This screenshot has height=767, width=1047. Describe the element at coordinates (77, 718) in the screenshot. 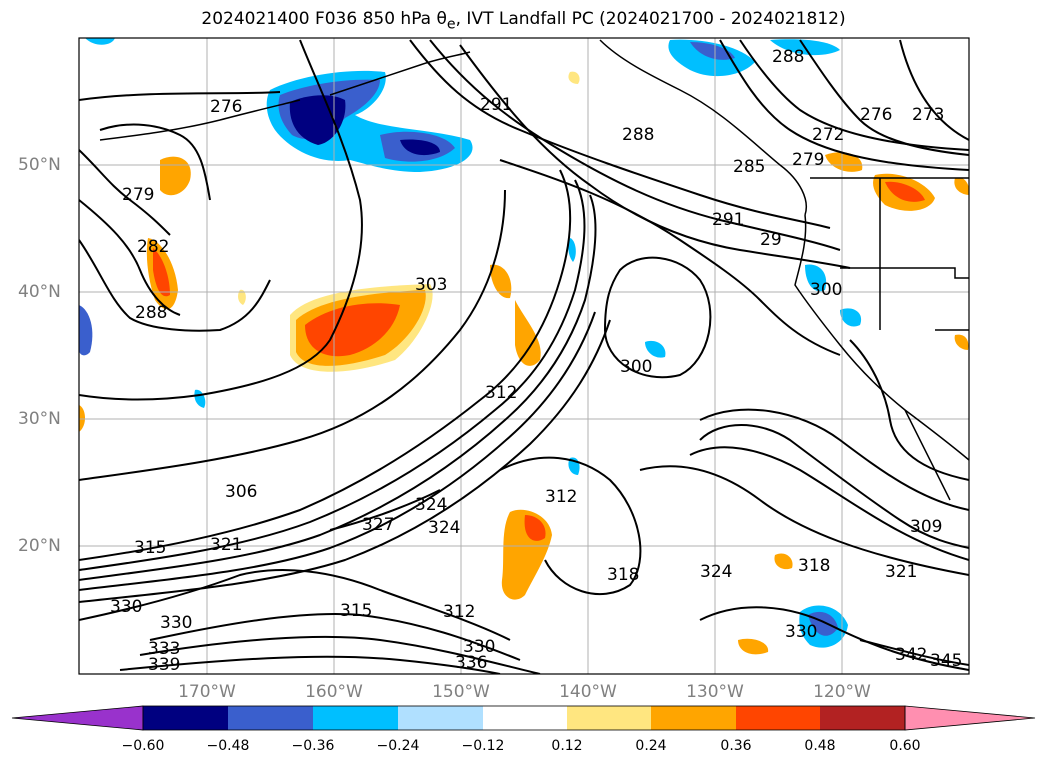

I see `colorbar-low-extend` at that location.